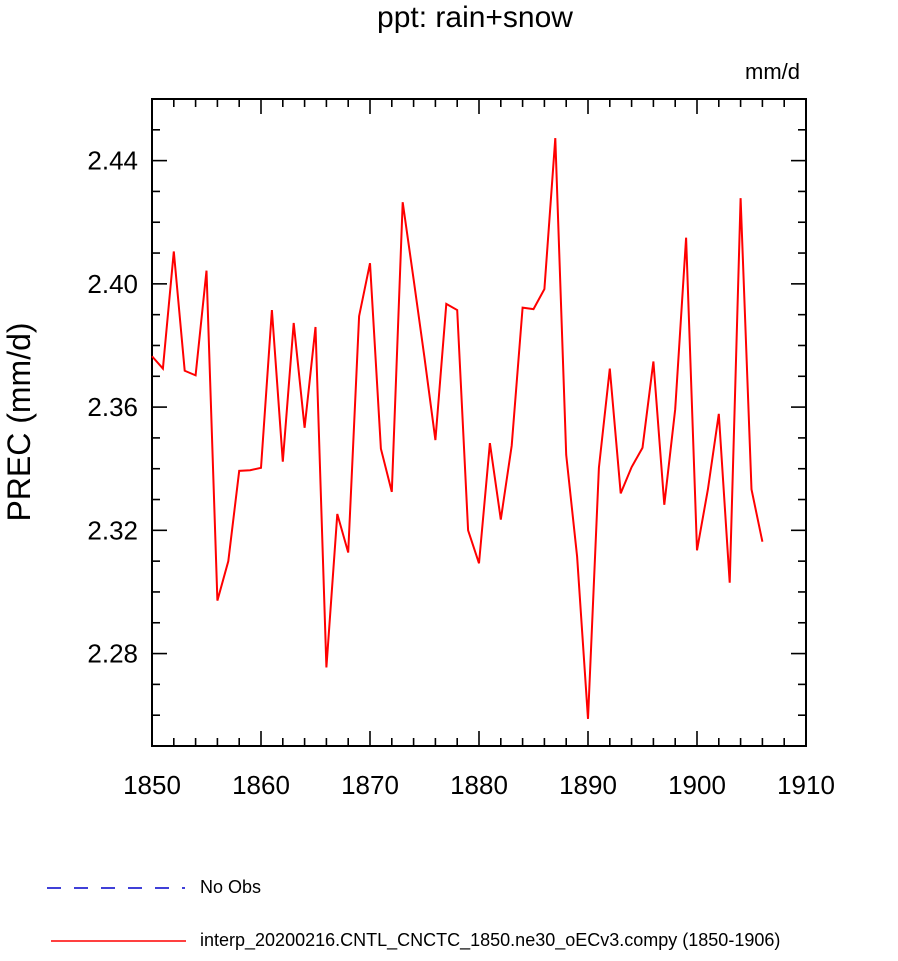 This screenshot has height=961, width=898. What do you see at coordinates (475, 17) in the screenshot?
I see `chart-title: ppt: rain+snow` at bounding box center [475, 17].